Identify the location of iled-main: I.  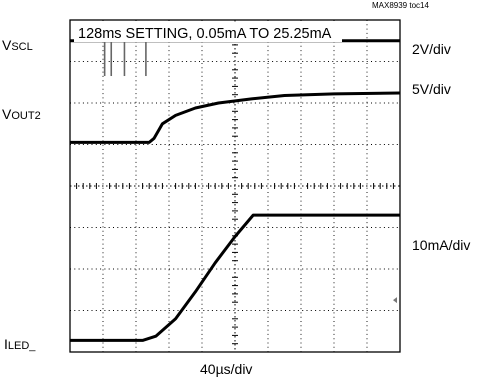
(6, 344).